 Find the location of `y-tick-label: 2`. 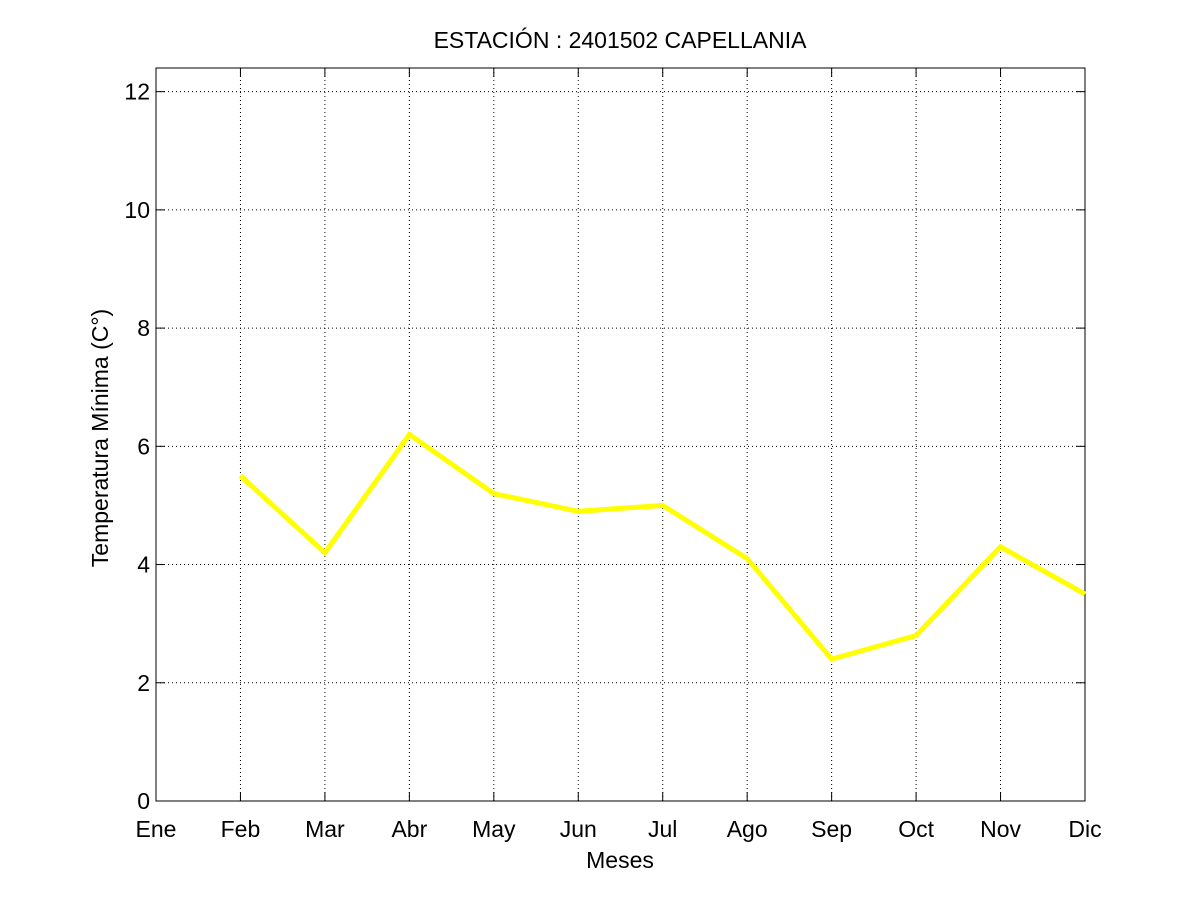

y-tick-label: 2 is located at coordinates (143, 683).